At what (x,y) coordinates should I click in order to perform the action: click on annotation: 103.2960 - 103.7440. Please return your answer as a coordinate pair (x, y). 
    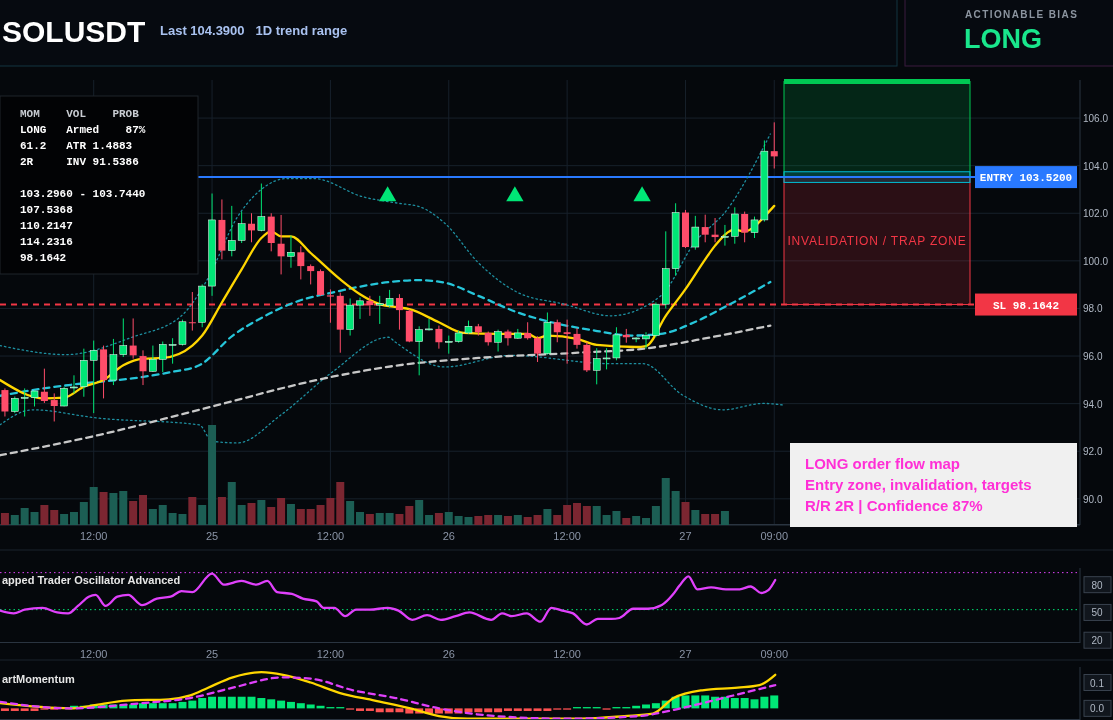
    Looking at the image, I should click on (83, 194).